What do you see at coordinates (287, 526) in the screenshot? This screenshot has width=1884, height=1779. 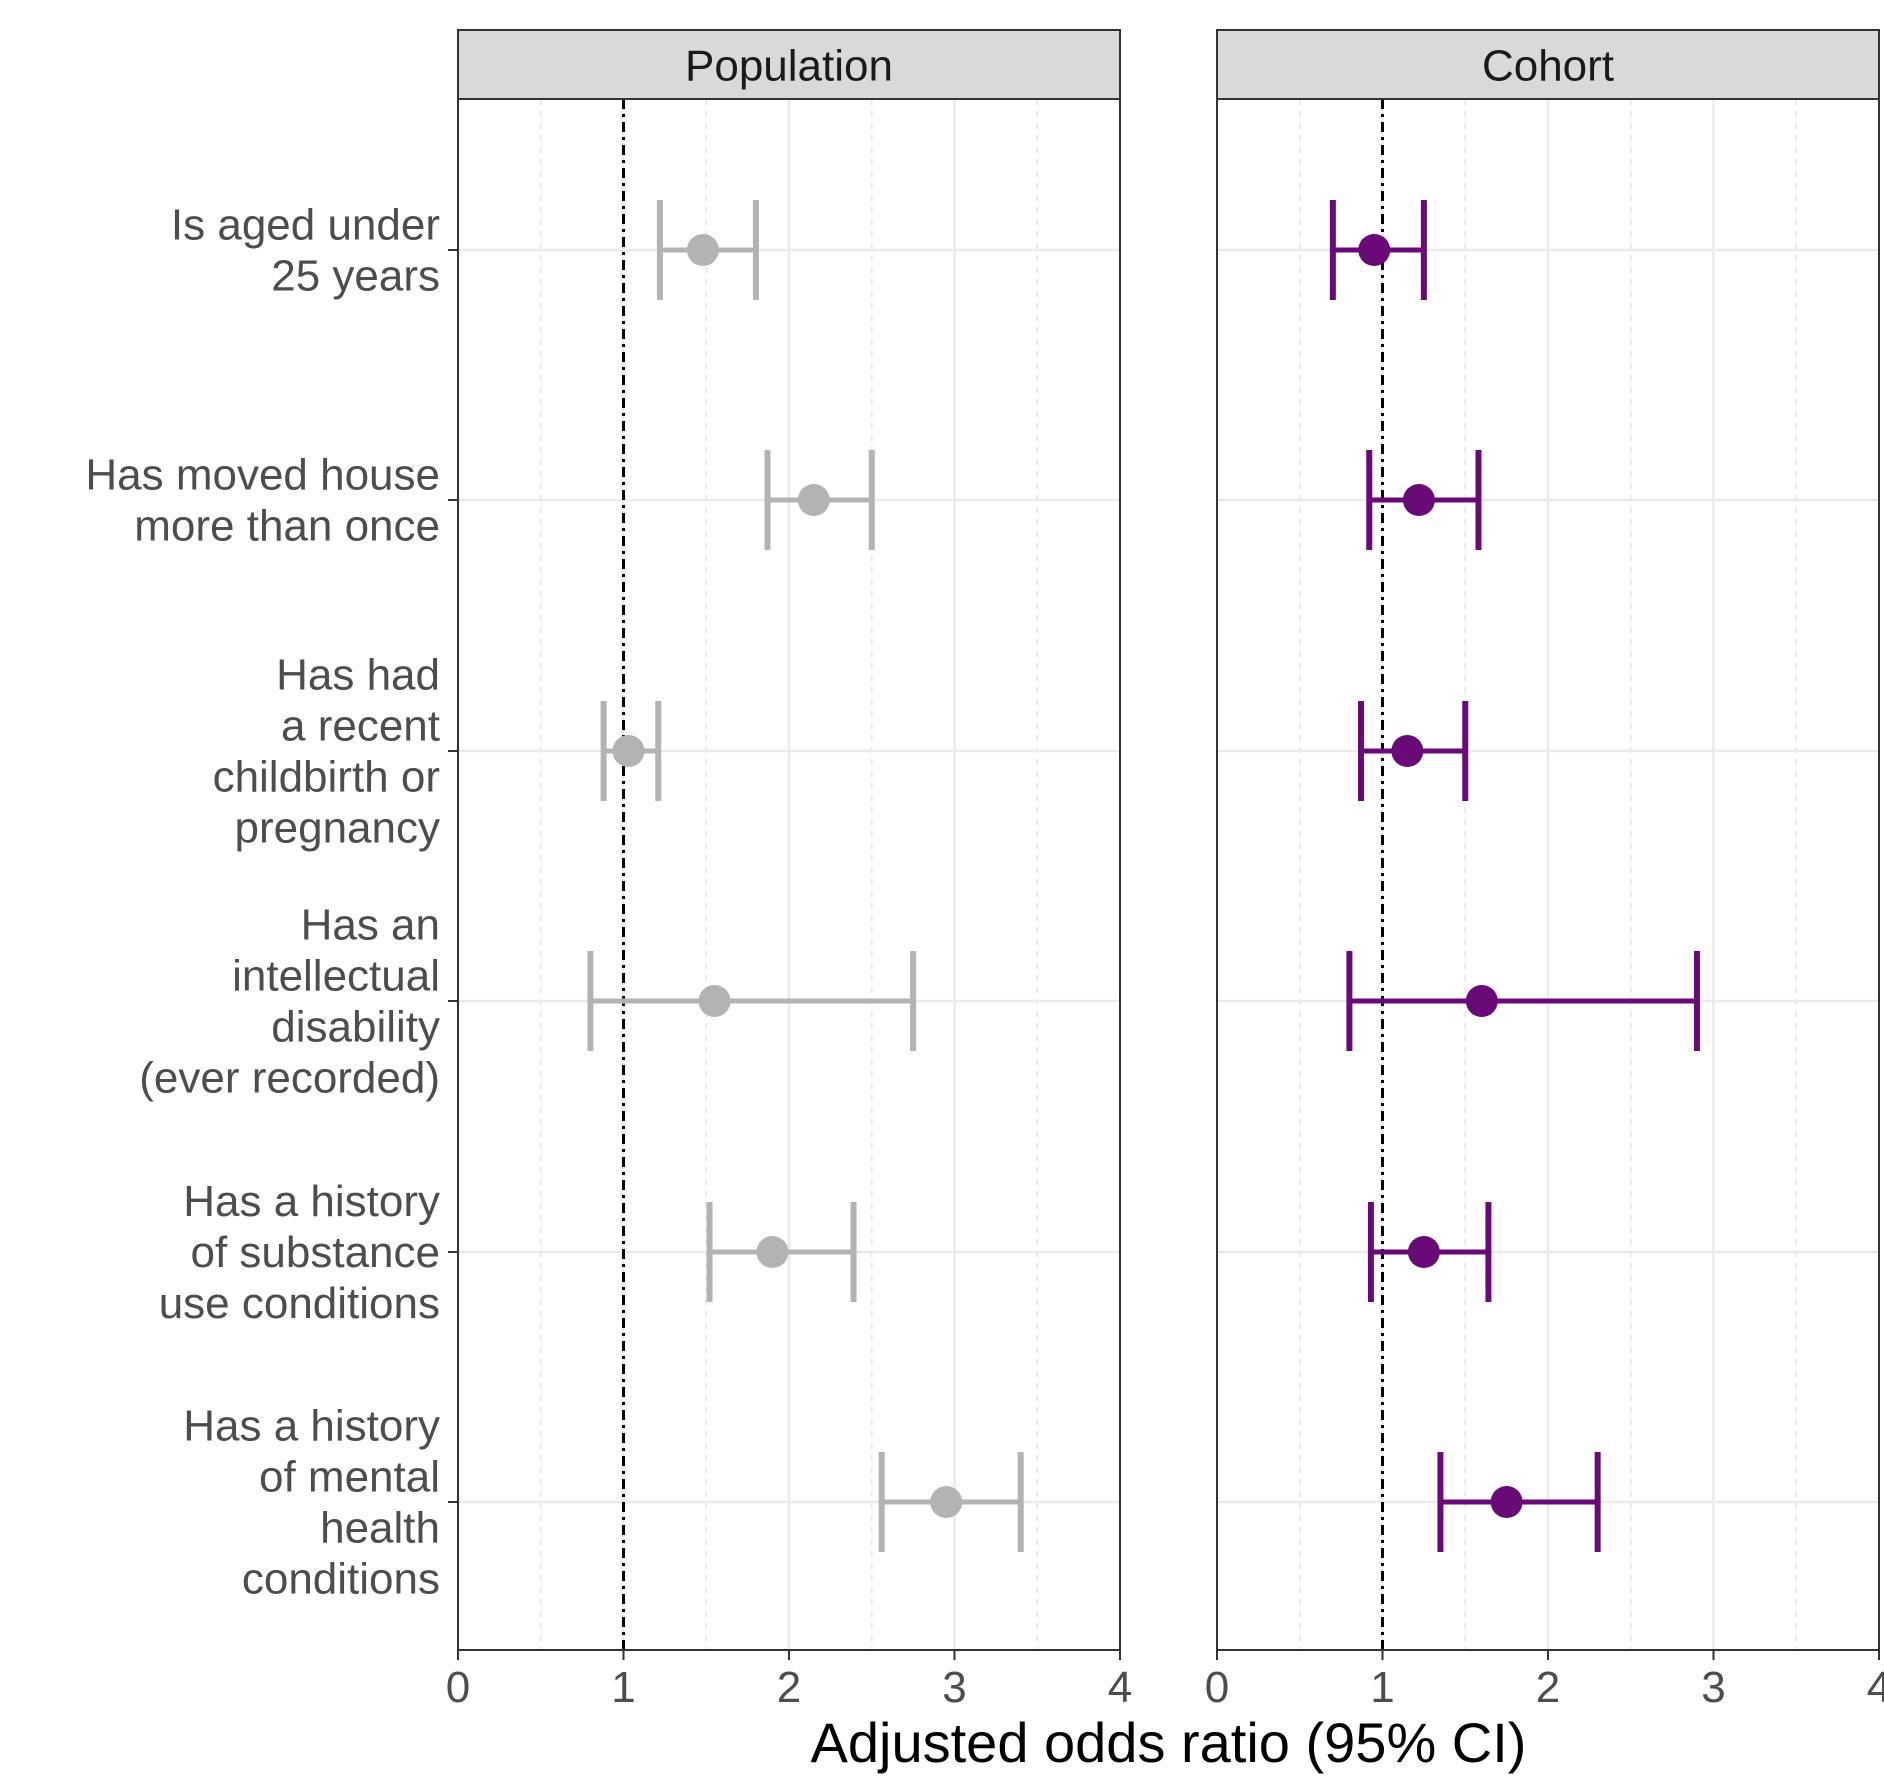 I see `y-category-label-line: more than once` at bounding box center [287, 526].